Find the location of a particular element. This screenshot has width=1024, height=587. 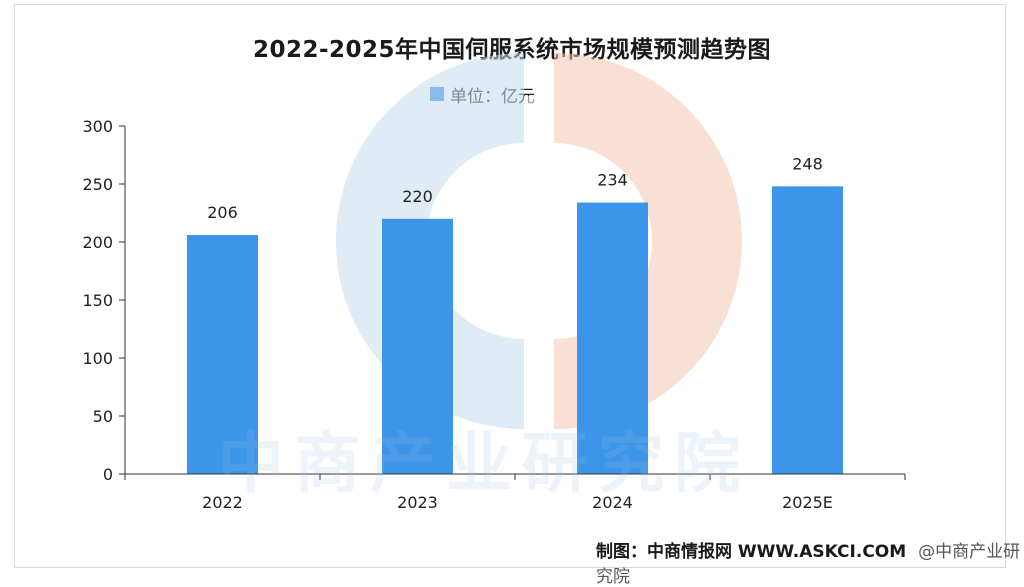

x-tick-label: 2022 is located at coordinates (222, 502).